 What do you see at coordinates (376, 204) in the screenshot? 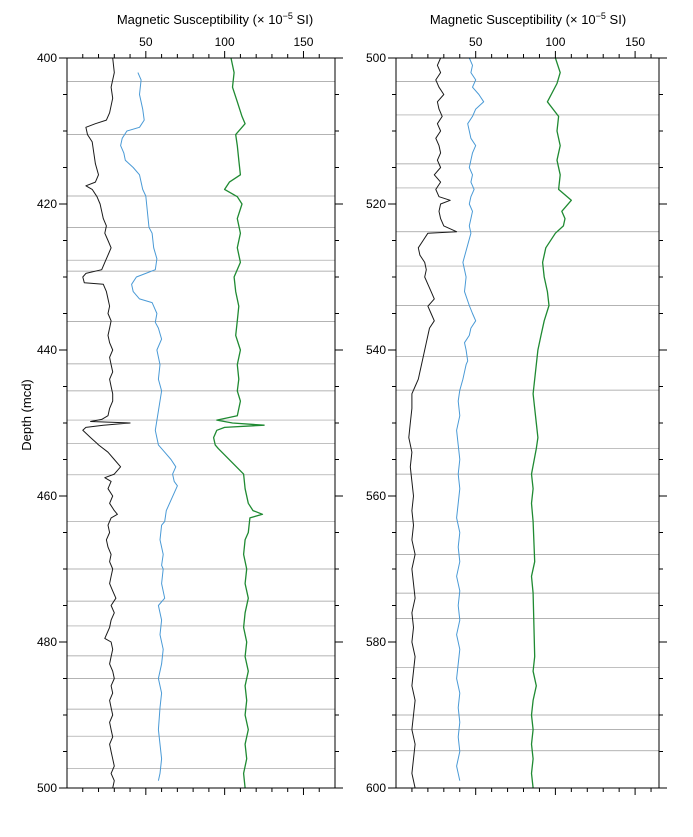
I see `y-tick-label: 520` at bounding box center [376, 204].